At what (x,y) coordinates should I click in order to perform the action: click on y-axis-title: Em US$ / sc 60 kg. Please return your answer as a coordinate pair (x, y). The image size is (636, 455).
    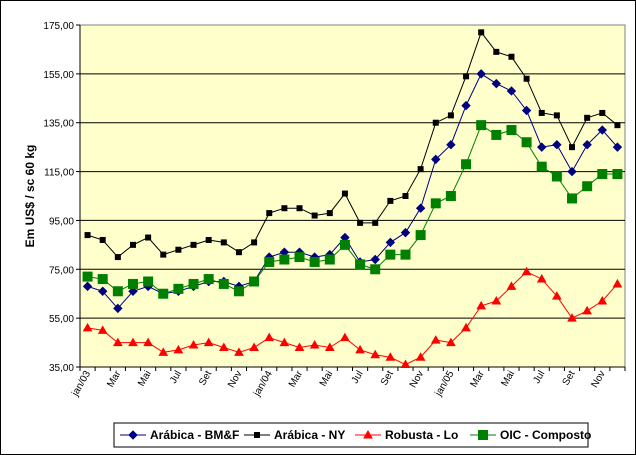
    Looking at the image, I should click on (30, 196).